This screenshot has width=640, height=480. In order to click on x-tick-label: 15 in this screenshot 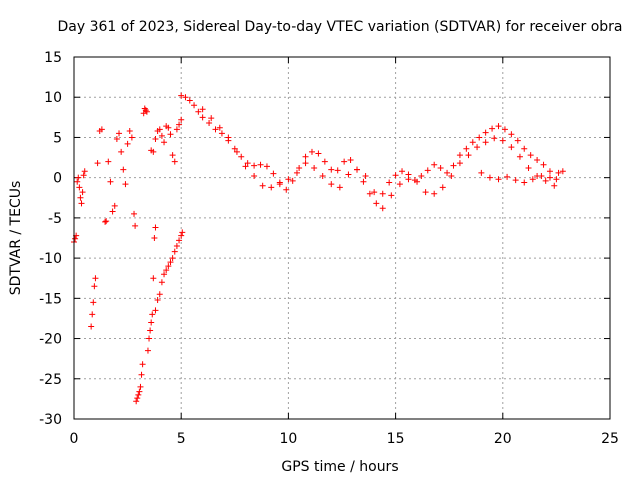, I will do `click(396, 439)`.